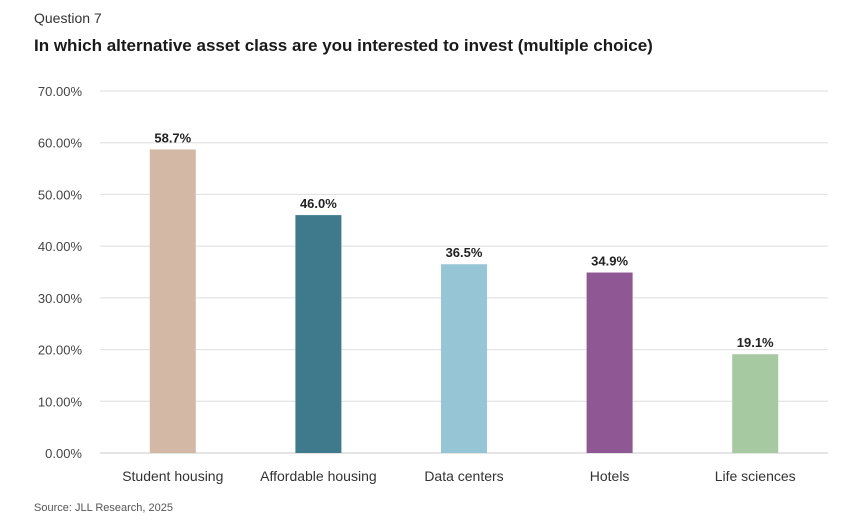  Describe the element at coordinates (68, 18) in the screenshot. I see `question-number: Question 7` at that location.